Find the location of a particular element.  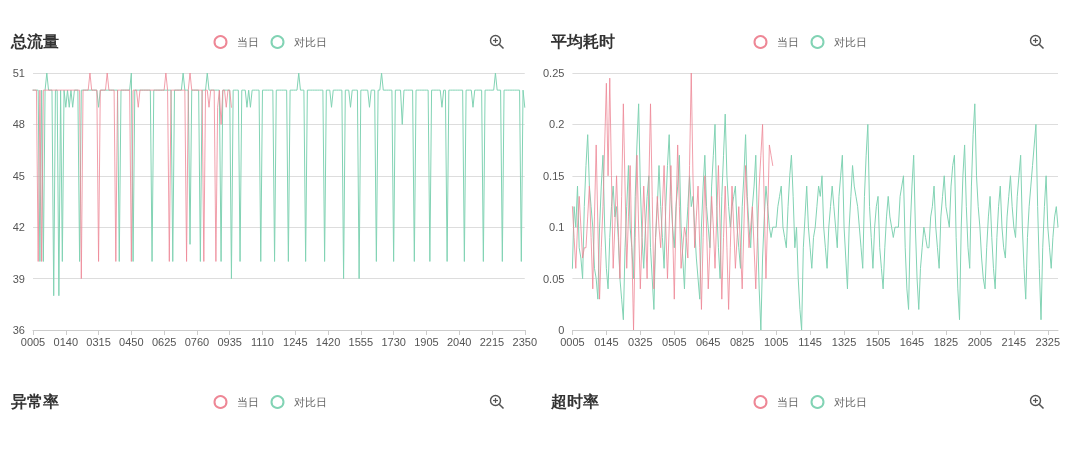

x-tick-label: 1645 is located at coordinates (912, 341).